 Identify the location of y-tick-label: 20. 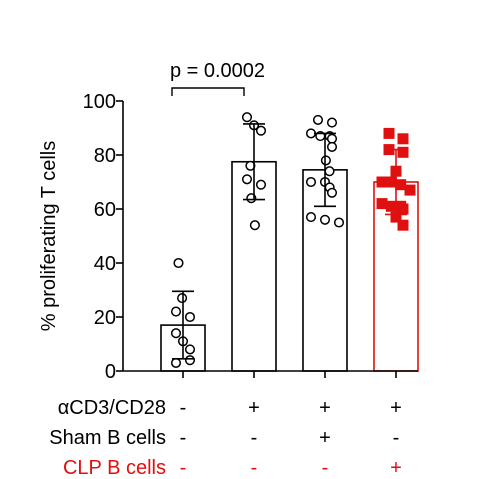
(105, 318).